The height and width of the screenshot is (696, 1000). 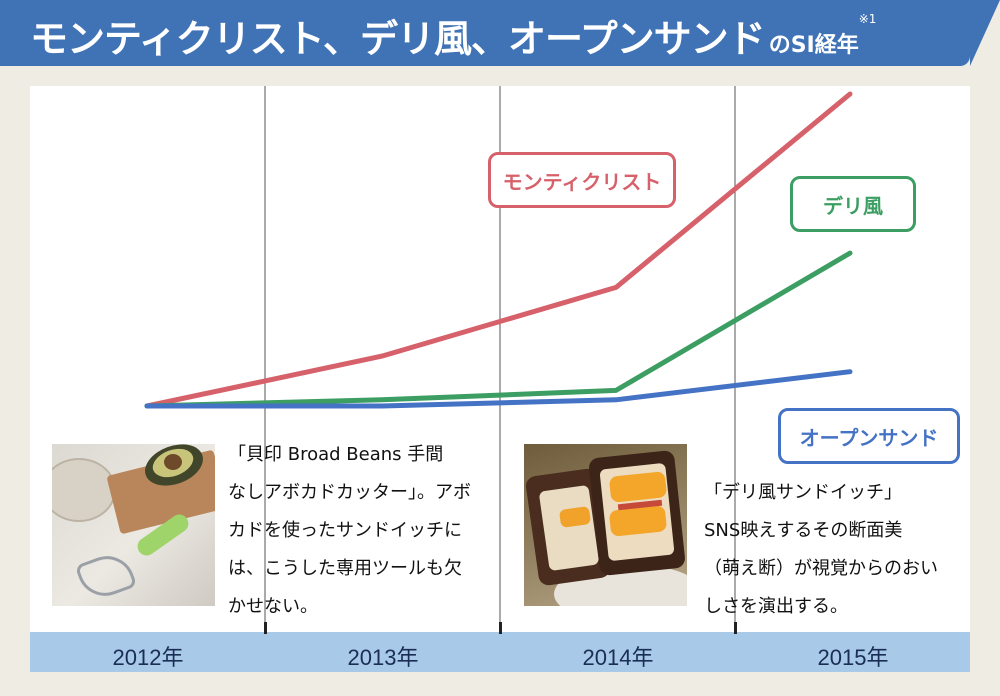 What do you see at coordinates (336, 454) in the screenshot?
I see `caption-left-line: 「貝印 Broad Beans 手間` at bounding box center [336, 454].